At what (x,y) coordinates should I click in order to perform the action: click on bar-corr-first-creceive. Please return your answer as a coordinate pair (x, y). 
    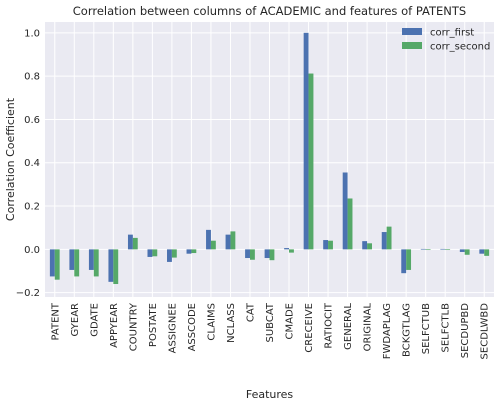
    Looking at the image, I should click on (306, 141).